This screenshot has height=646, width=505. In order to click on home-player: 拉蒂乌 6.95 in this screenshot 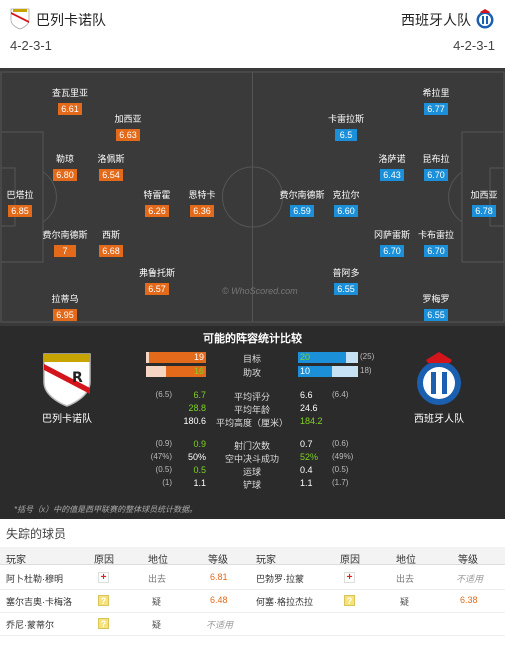, I will do `click(65, 307)`.